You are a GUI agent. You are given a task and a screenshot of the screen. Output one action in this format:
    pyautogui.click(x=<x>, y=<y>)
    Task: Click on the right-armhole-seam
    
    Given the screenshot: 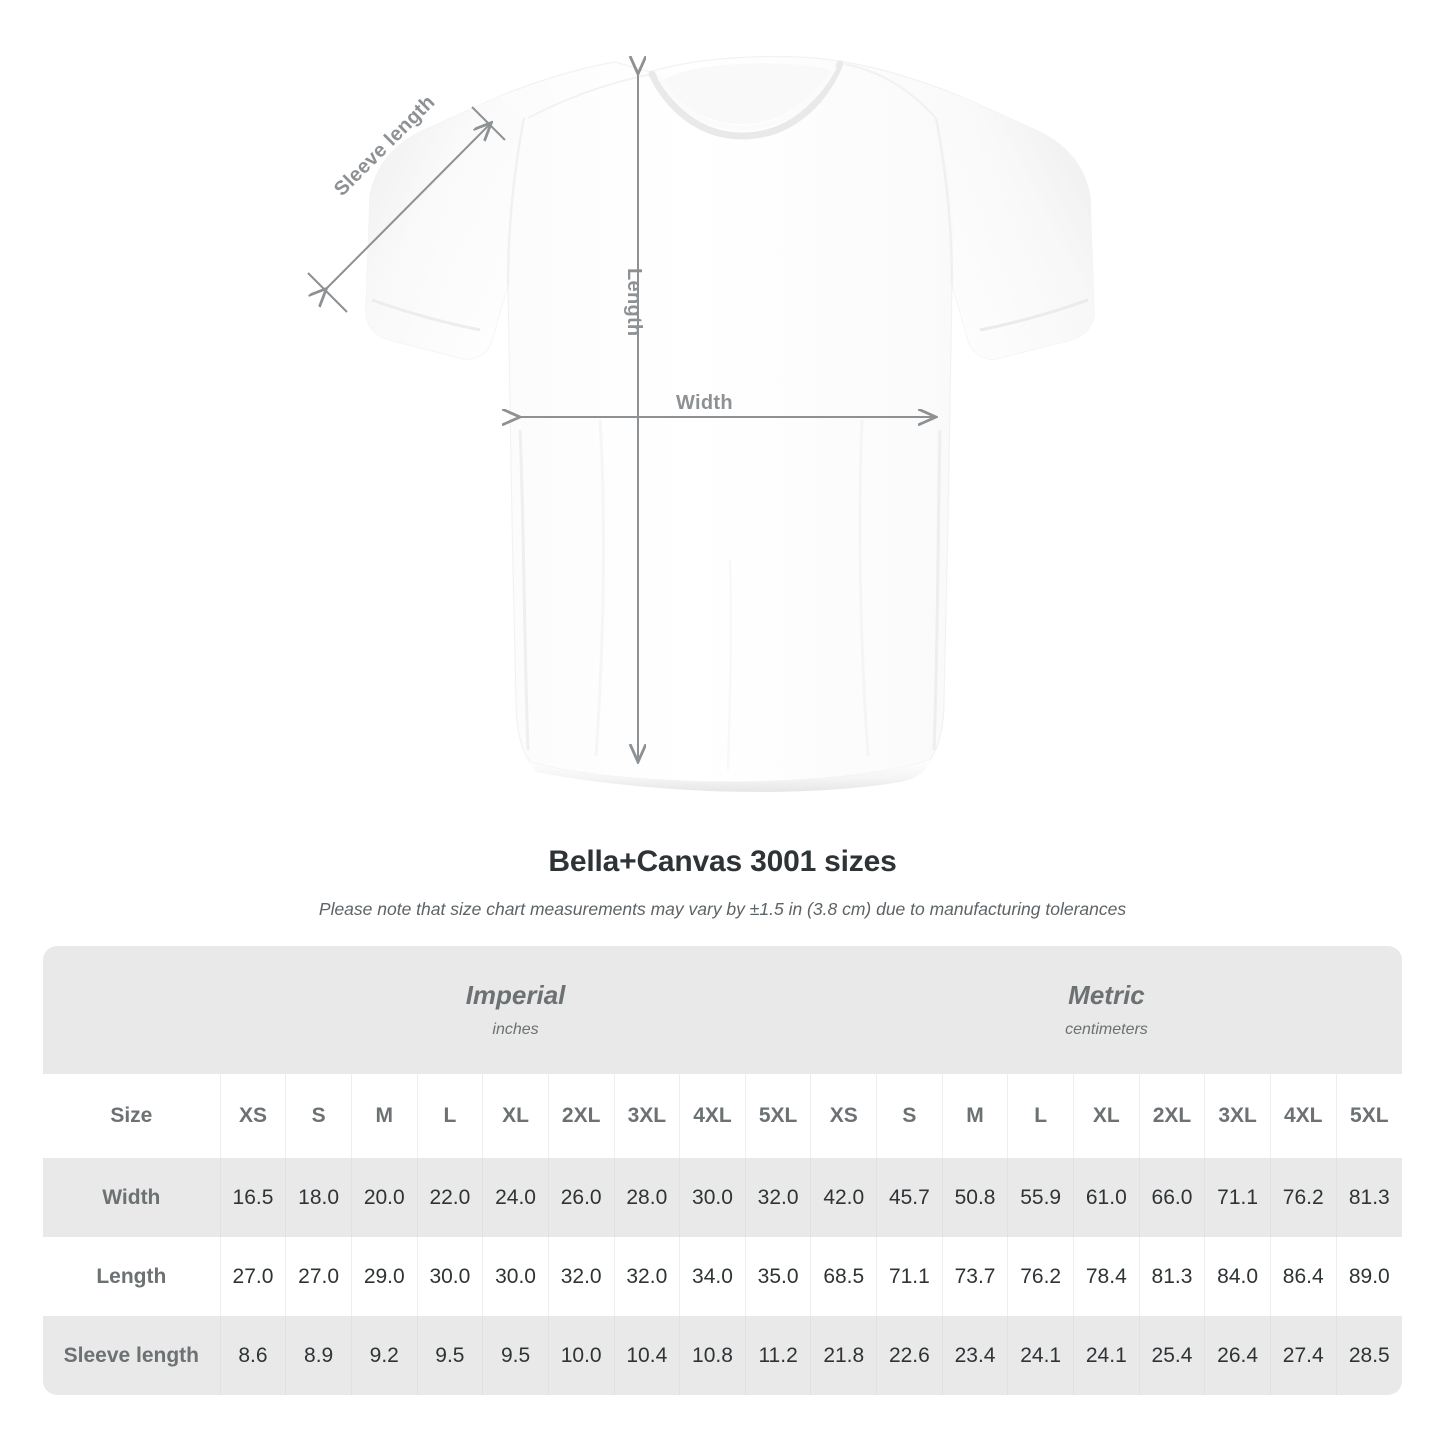 What is the action you would take?
    pyautogui.click(x=944, y=202)
    